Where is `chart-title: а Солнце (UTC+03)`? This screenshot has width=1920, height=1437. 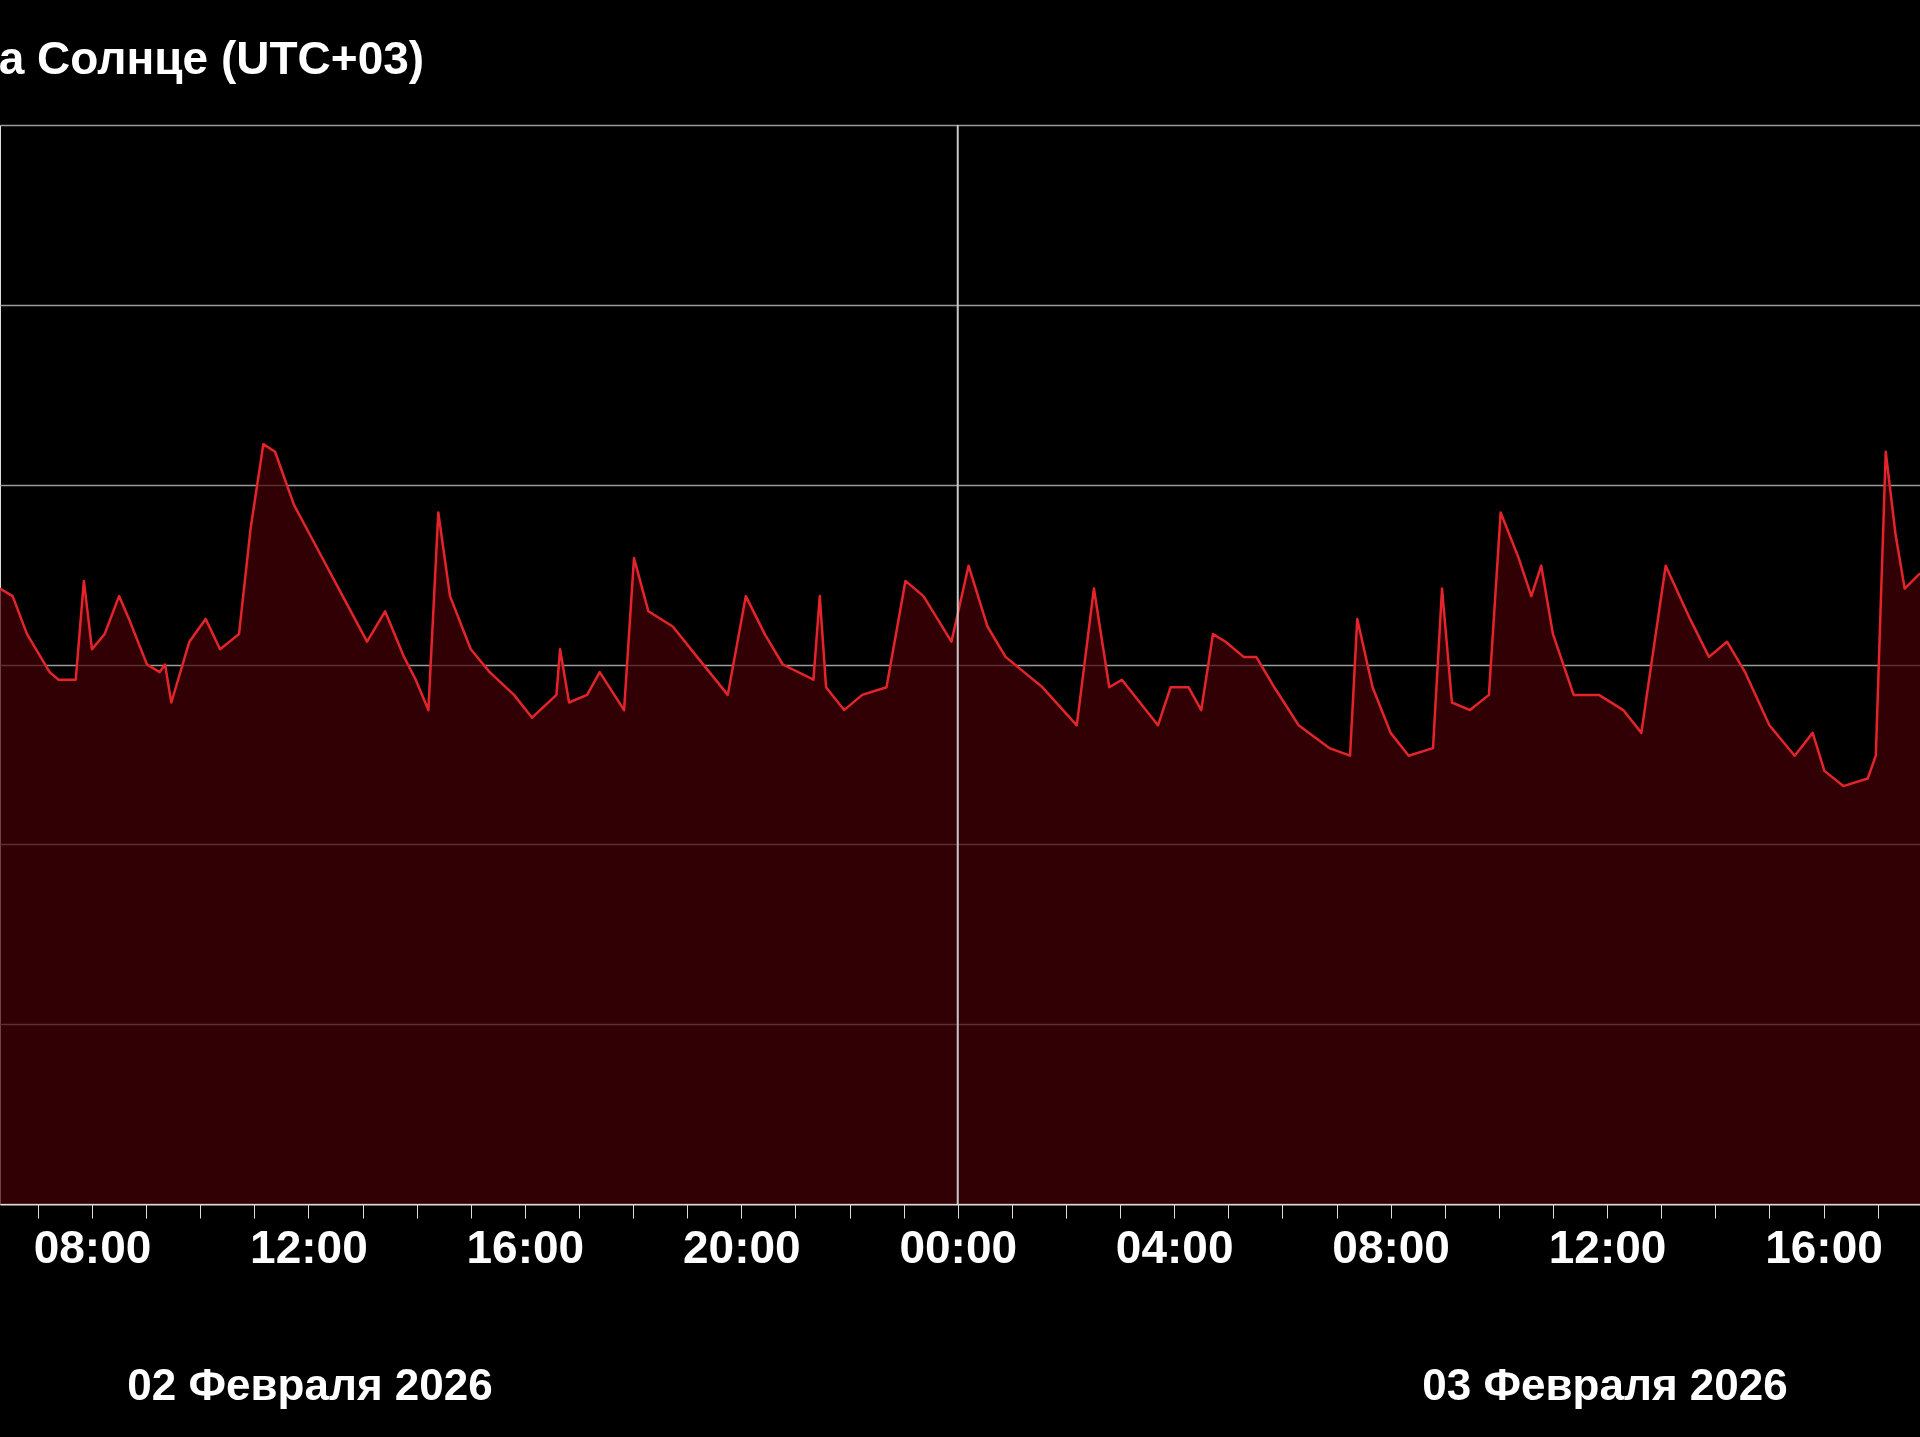 chart-title: а Солнце (UTC+03) is located at coordinates (212, 58).